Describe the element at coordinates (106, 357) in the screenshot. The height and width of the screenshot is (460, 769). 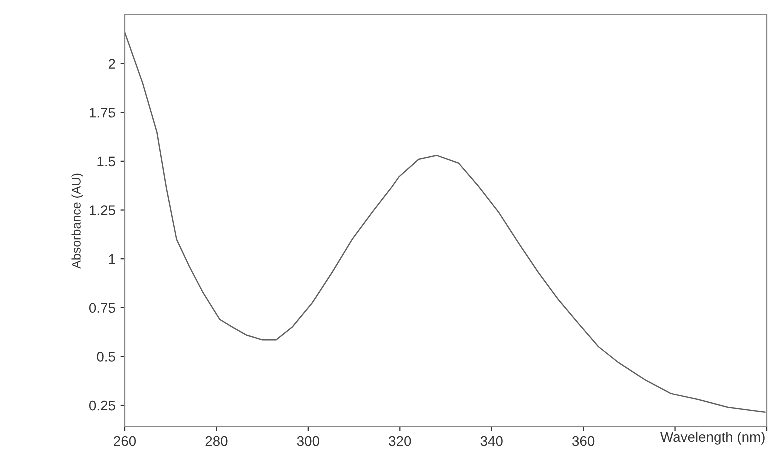
I see `y-tick-label: 0.5` at that location.